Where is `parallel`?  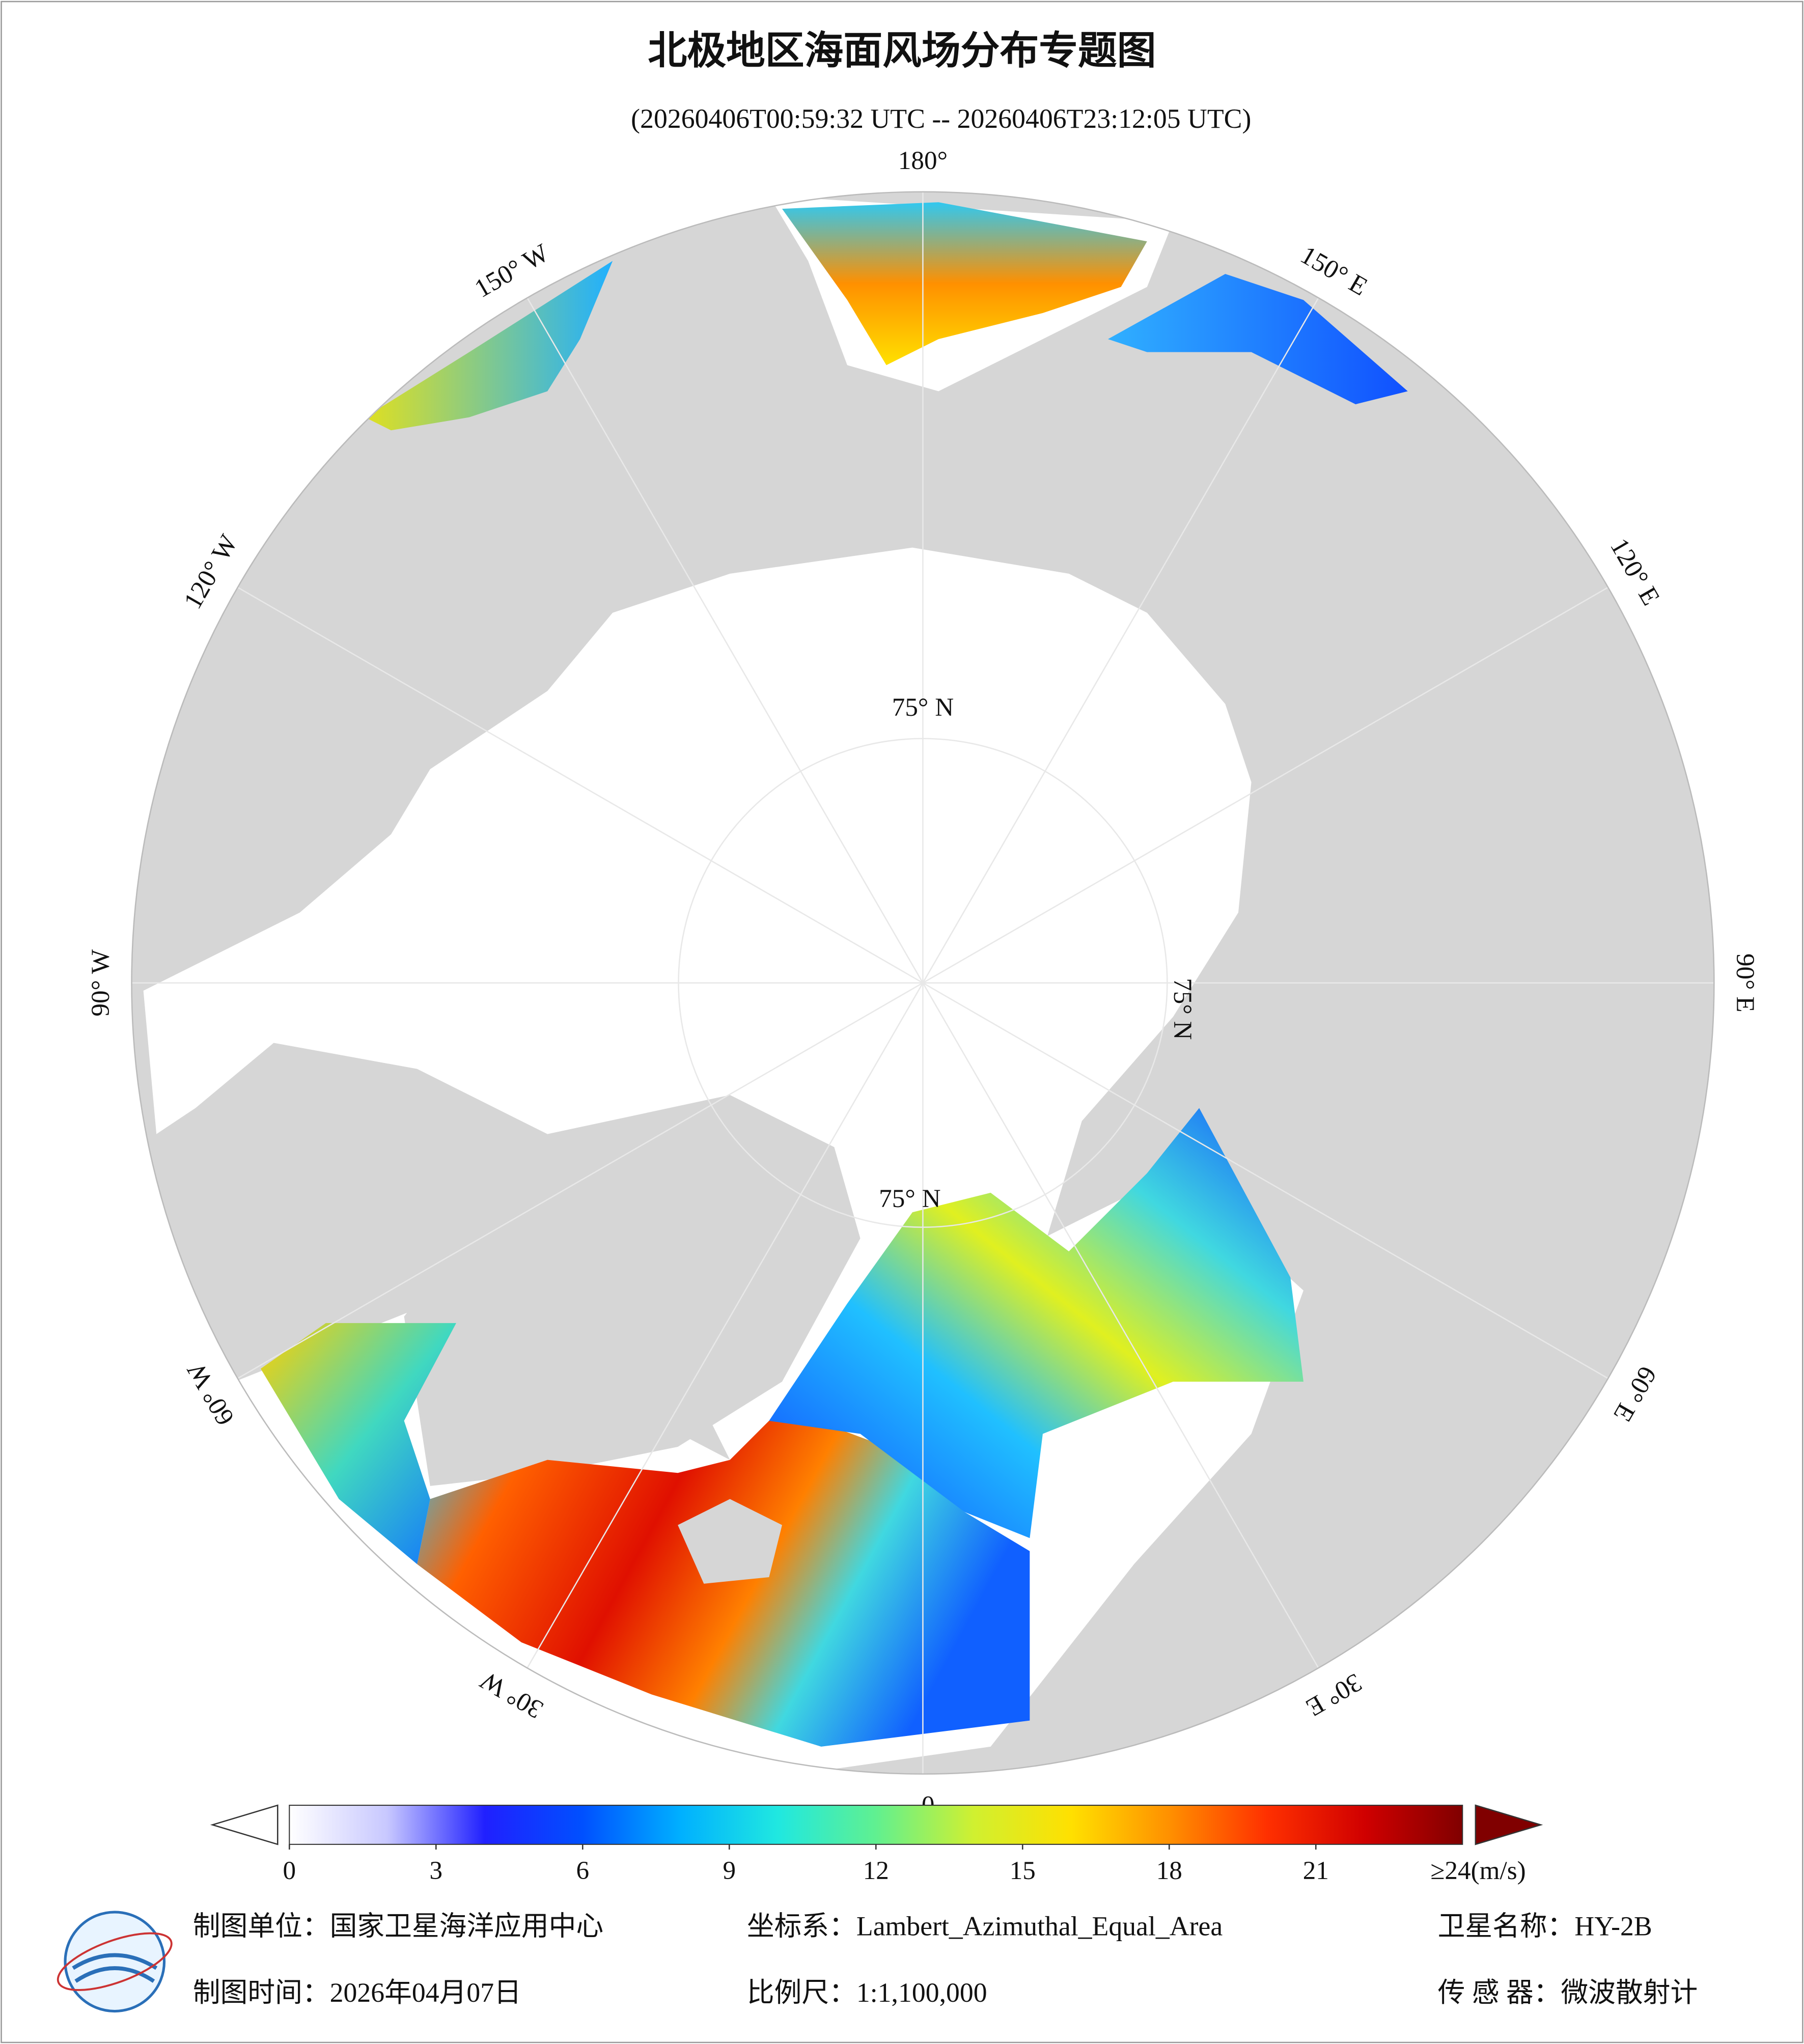 parallel is located at coordinates (923, 983).